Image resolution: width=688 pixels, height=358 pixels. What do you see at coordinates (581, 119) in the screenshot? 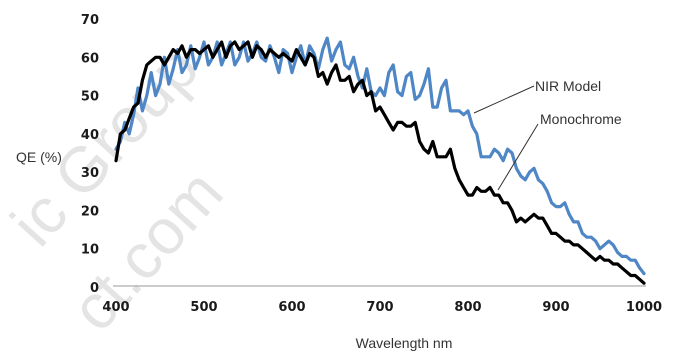
I see `annotation-monochrome: Monochrome` at bounding box center [581, 119].